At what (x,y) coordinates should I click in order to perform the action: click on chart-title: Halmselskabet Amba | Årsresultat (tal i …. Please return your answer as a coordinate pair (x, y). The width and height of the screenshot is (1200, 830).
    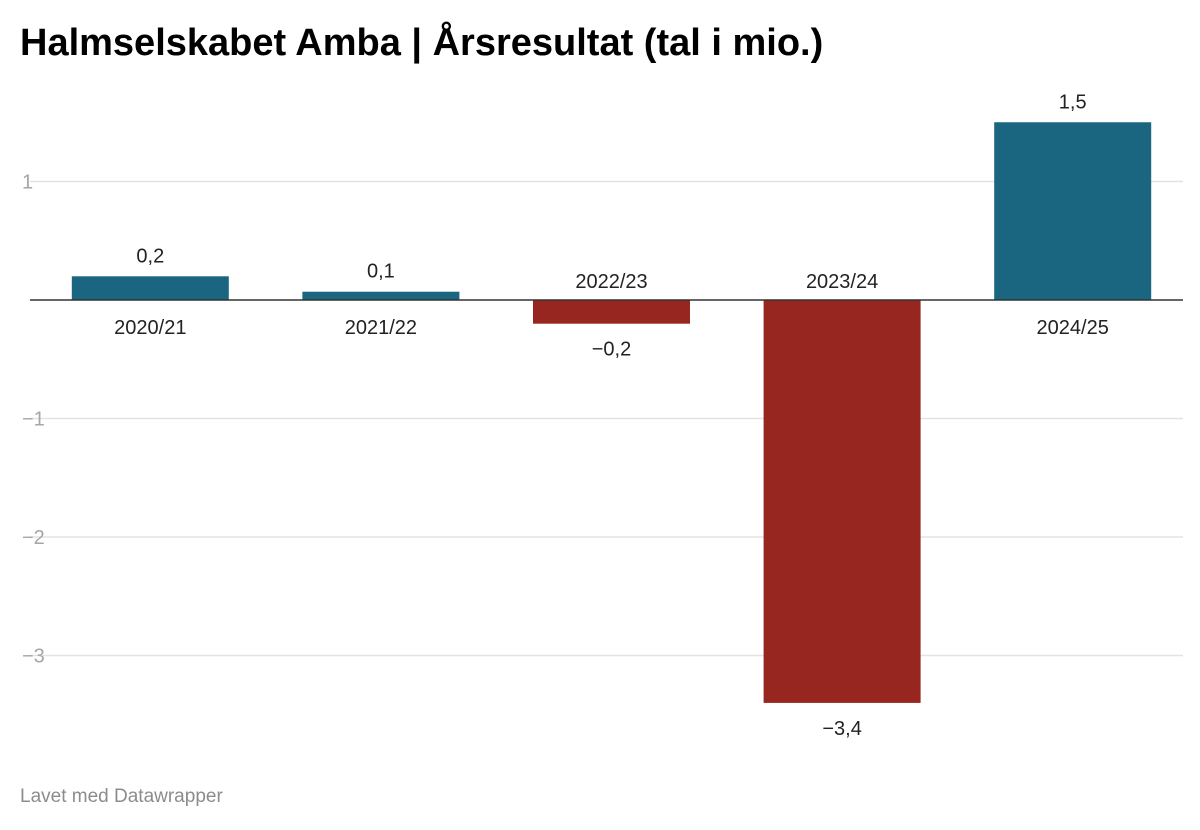
    Looking at the image, I should click on (422, 43).